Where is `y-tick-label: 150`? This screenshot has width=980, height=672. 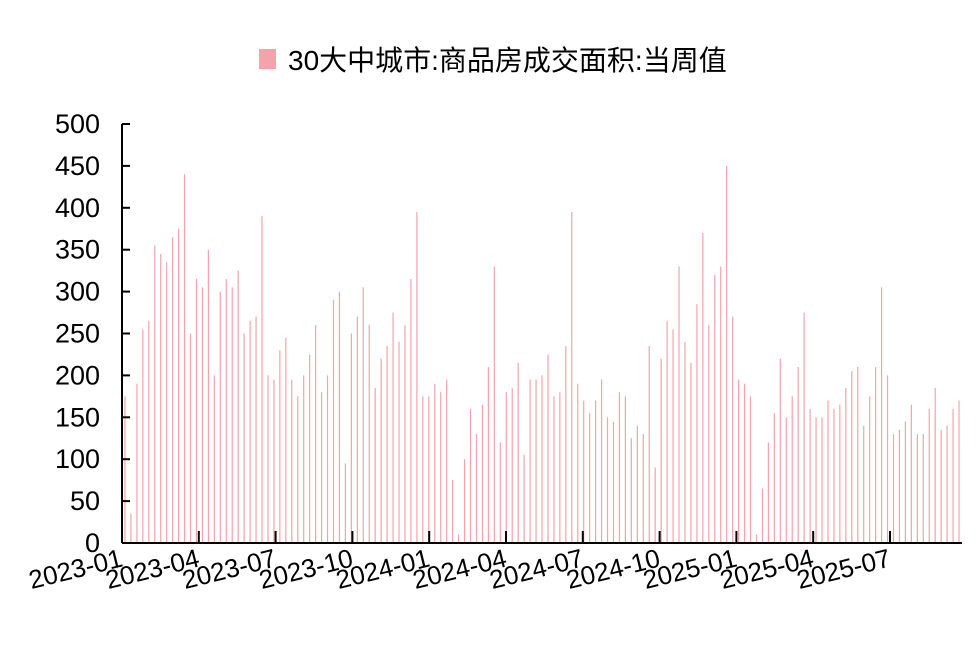
y-tick-label: 150 is located at coordinates (77, 417).